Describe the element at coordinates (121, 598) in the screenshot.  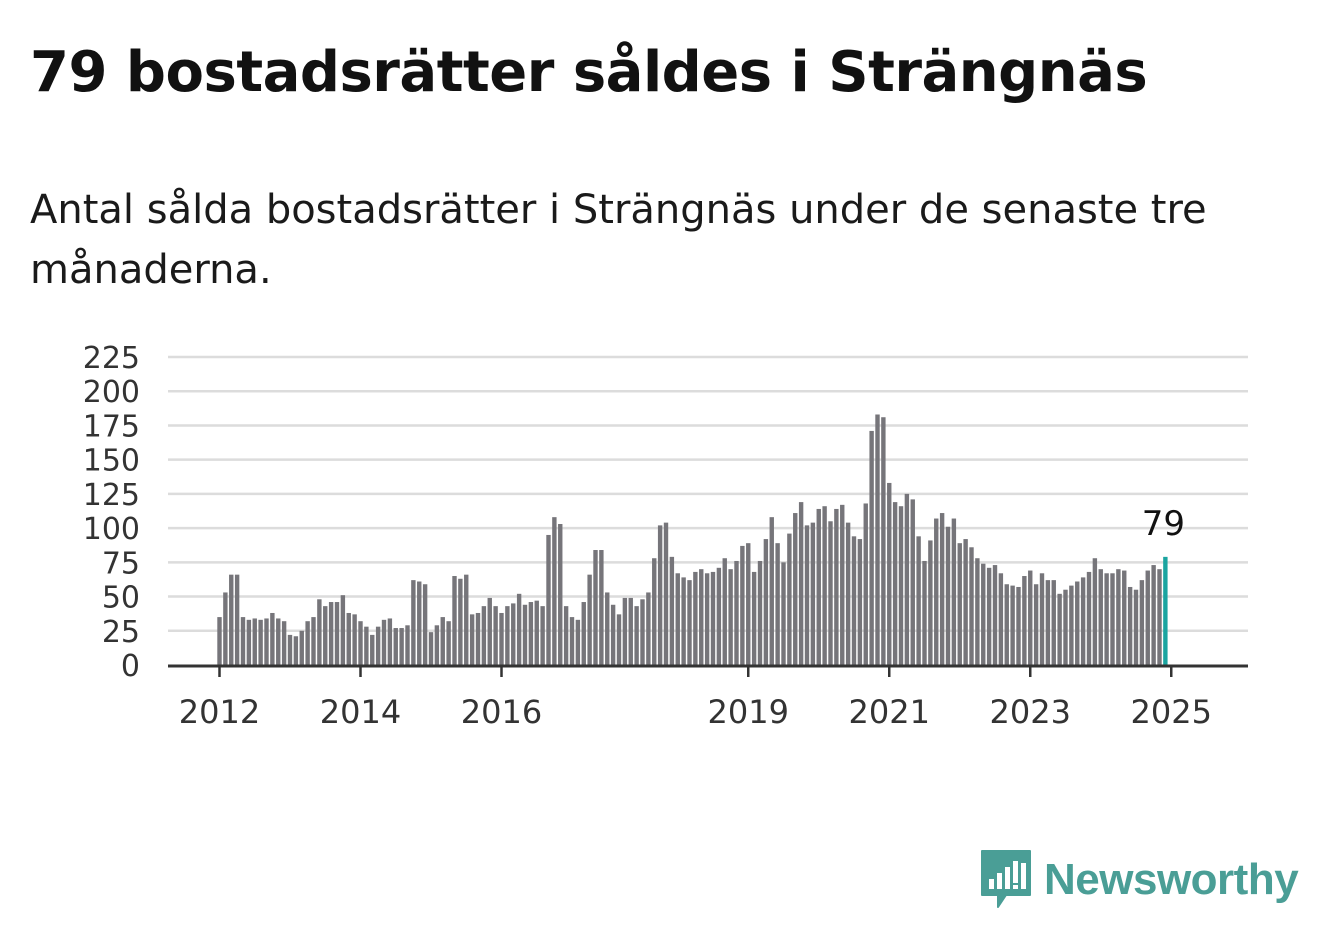
I see `y-tick-label: 50` at that location.